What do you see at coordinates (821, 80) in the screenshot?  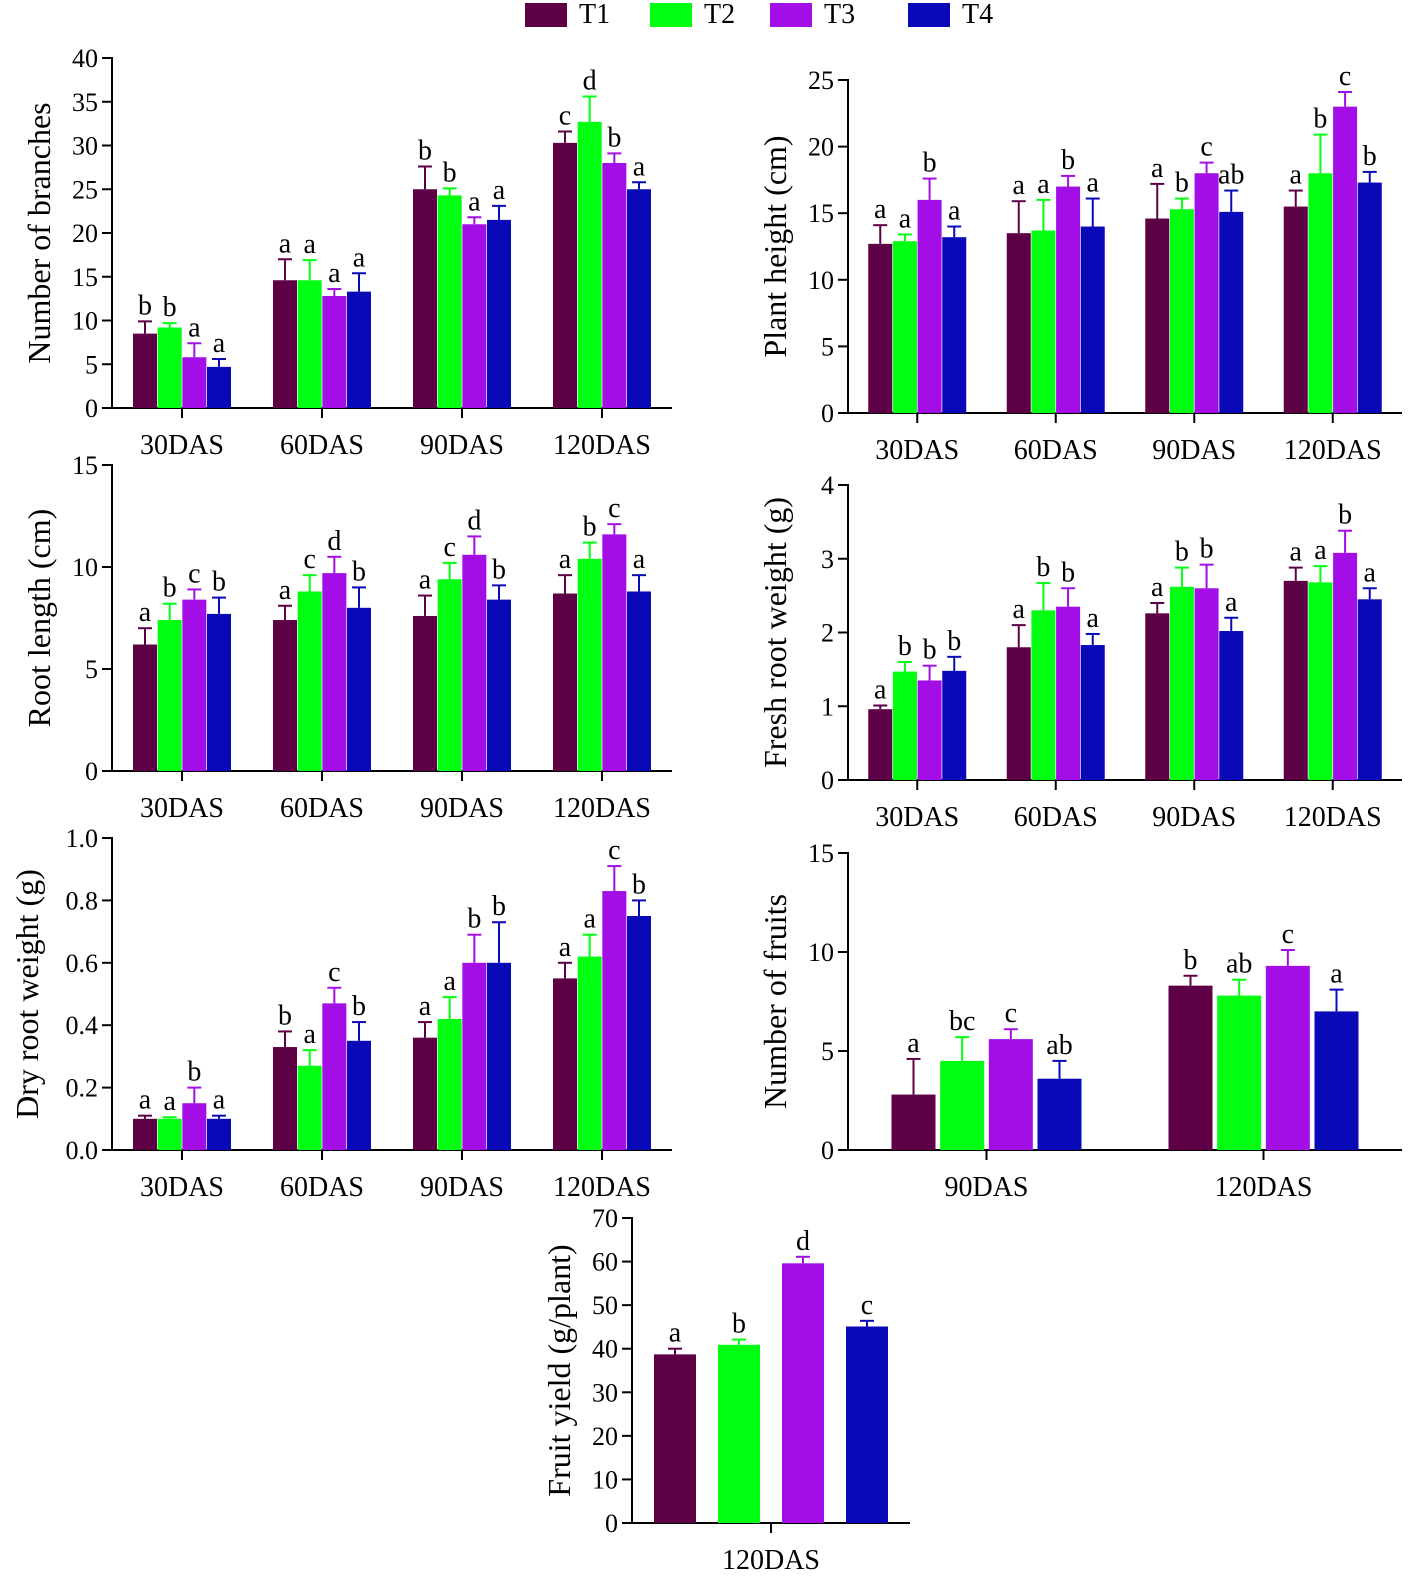 I see `y-tick-label: 25` at bounding box center [821, 80].